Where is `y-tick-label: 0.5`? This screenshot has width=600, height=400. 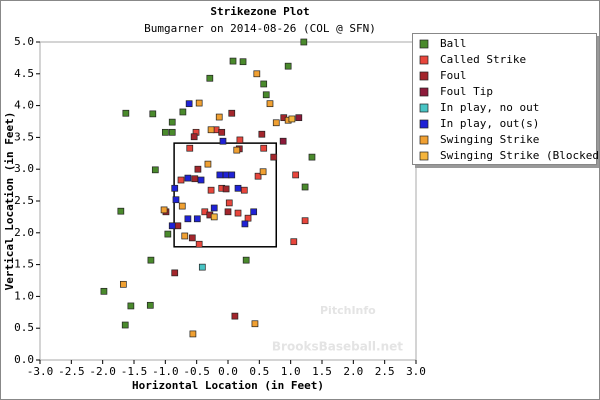 y-tick-label: 0.5 is located at coordinates (24, 327).